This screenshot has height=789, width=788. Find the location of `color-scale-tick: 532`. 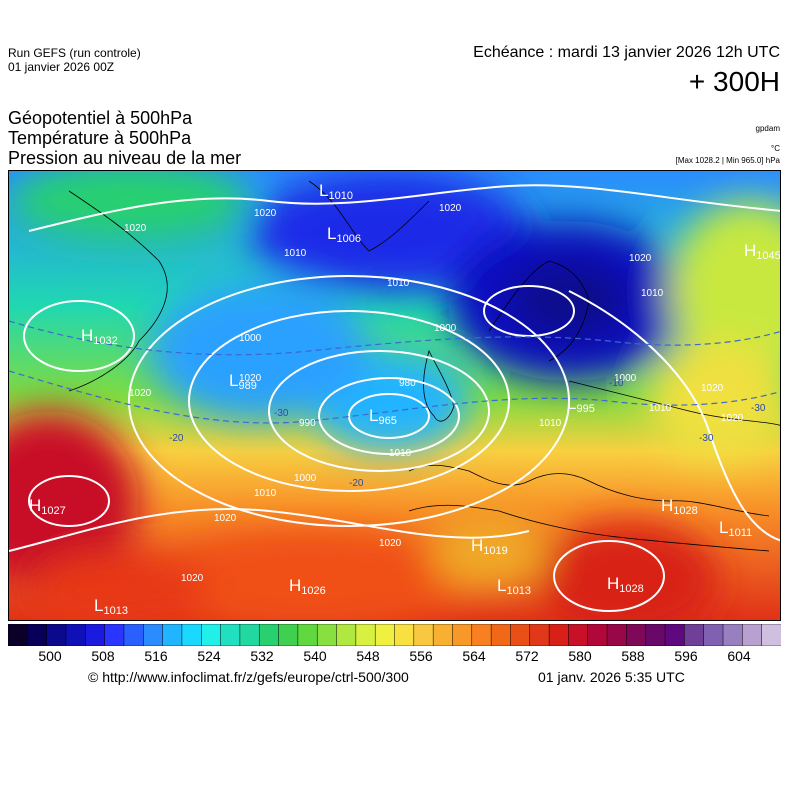

color-scale-tick: 532 is located at coordinates (262, 656).